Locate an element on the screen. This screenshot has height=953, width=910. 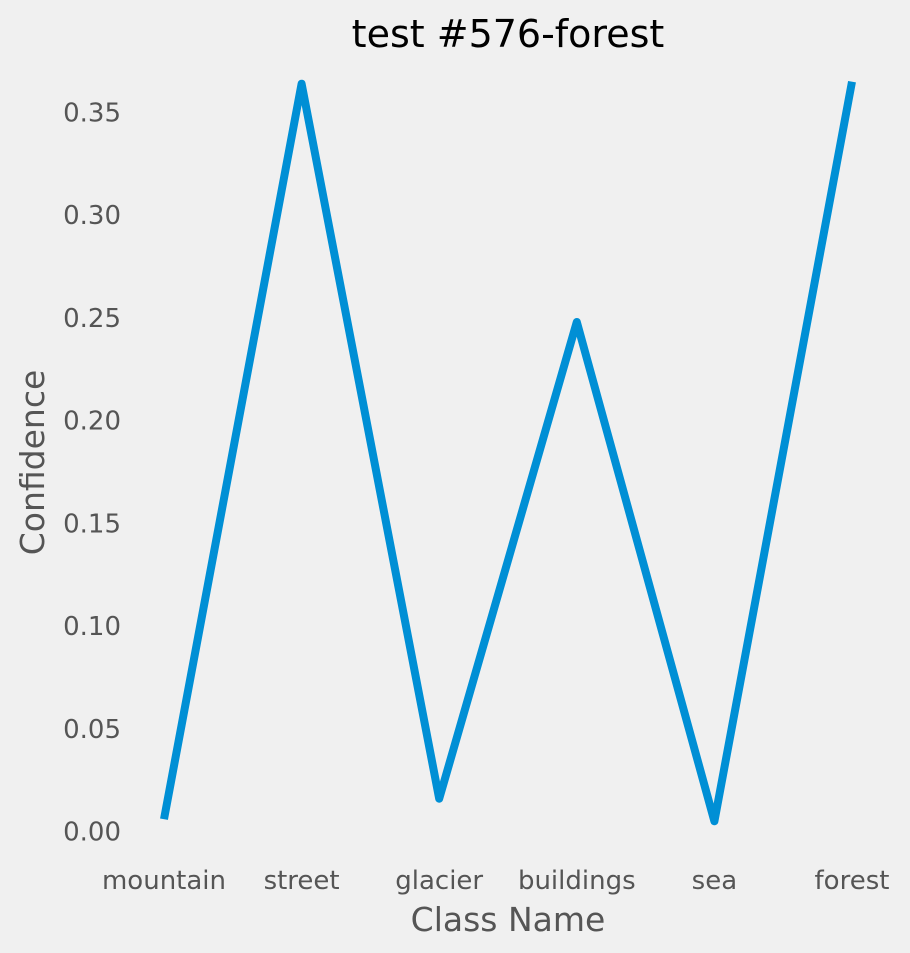
y-tick-label: 0.25 is located at coordinates (92, 319).